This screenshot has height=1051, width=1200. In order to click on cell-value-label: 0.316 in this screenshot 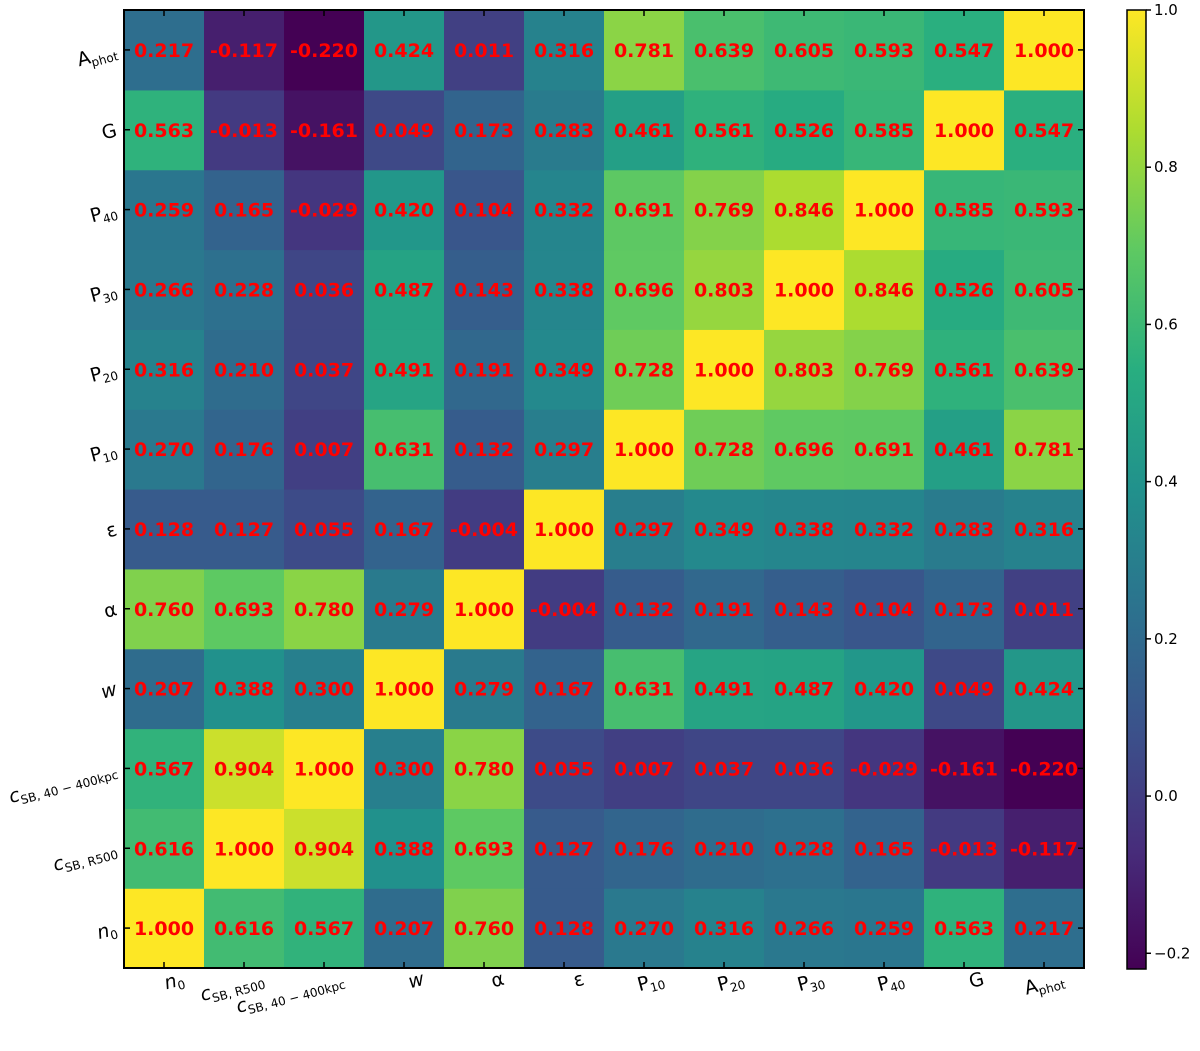, I will do `click(164, 370)`.